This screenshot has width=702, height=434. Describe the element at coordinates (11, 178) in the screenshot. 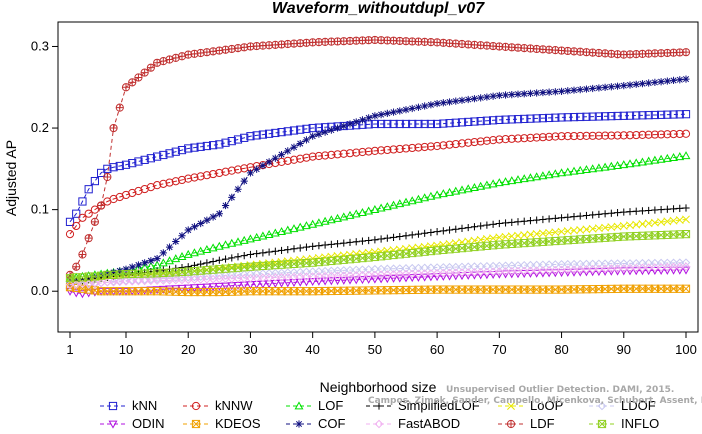

I see `y-axis-label: Adjusted AP` at that location.